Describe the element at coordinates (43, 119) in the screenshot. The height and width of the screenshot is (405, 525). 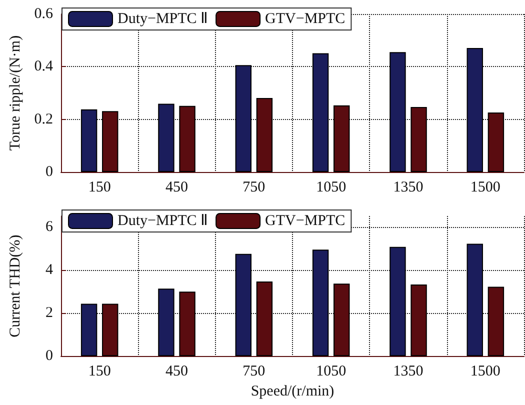
I see `y-tick-label: 0.2` at that location.